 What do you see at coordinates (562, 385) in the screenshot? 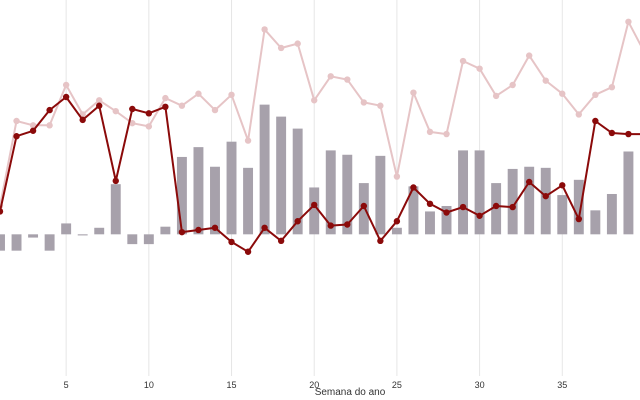
I see `x-tick-label: 35` at bounding box center [562, 385].